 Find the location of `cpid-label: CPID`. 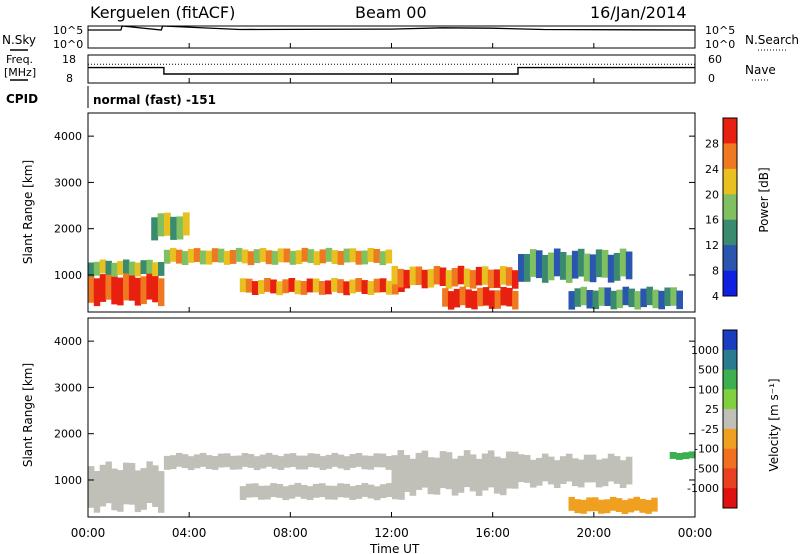

cpid-label: CPID is located at coordinates (22, 99).